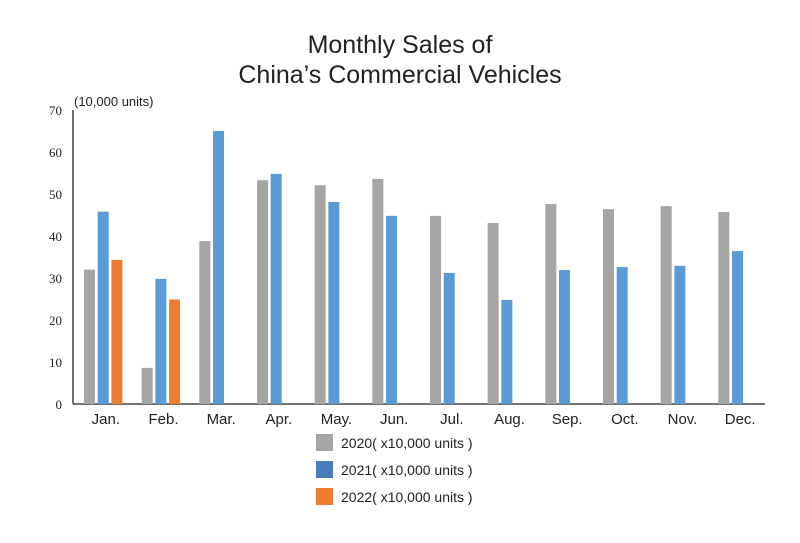  What do you see at coordinates (394, 419) in the screenshot?
I see `x-tick-label: Jun.` at bounding box center [394, 419].